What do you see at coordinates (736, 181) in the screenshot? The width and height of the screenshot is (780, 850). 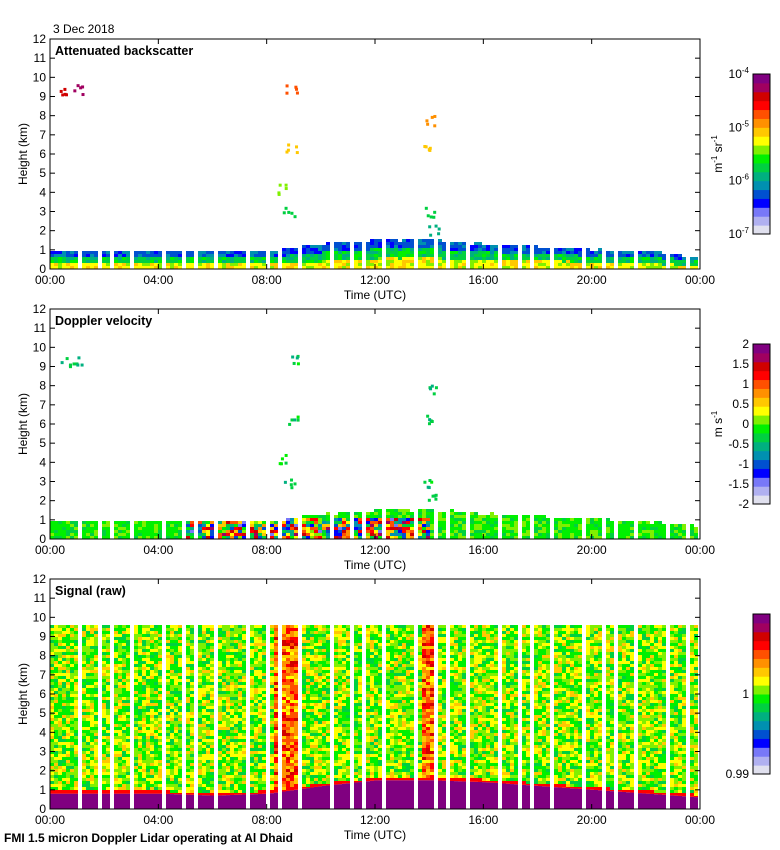 I see `tick-base: 10` at bounding box center [736, 181].